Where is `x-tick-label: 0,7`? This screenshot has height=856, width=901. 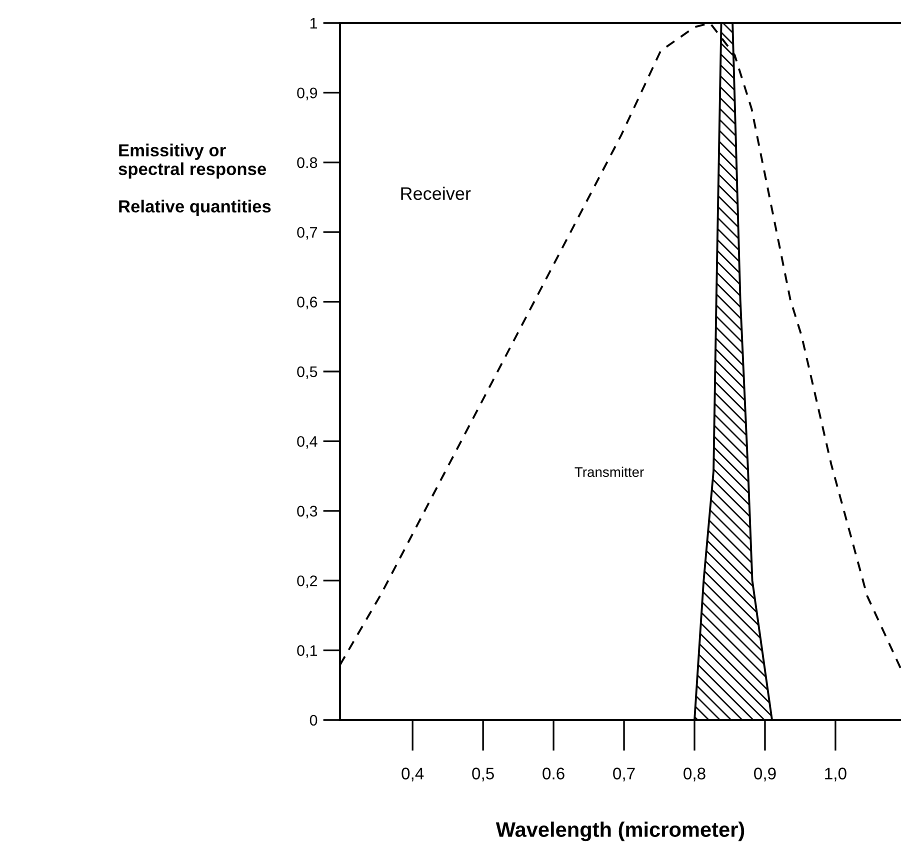 x-tick-label: 0,7 is located at coordinates (624, 775).